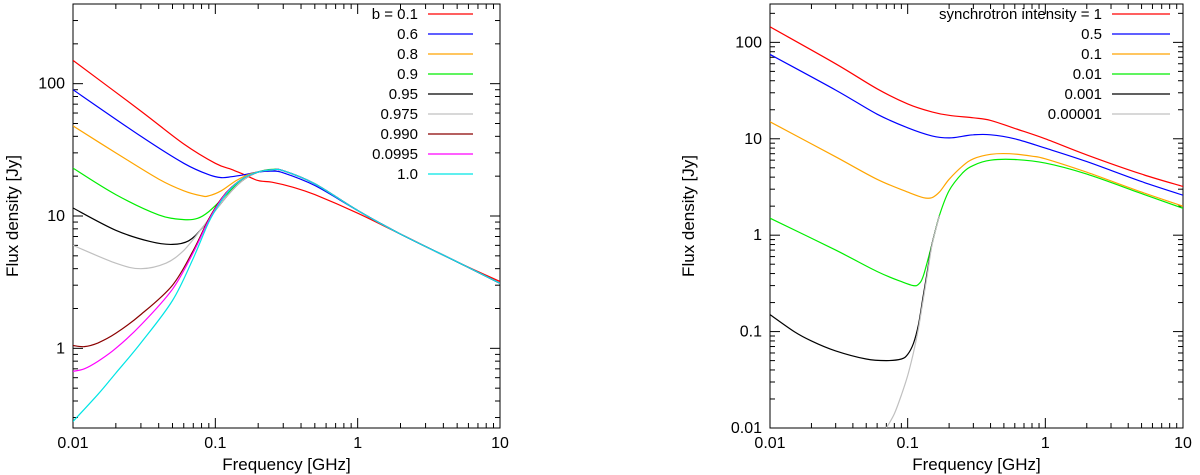 Image resolution: width=1200 pixels, height=475 pixels. I want to click on y-tick-label: 0.01, so click(746, 428).